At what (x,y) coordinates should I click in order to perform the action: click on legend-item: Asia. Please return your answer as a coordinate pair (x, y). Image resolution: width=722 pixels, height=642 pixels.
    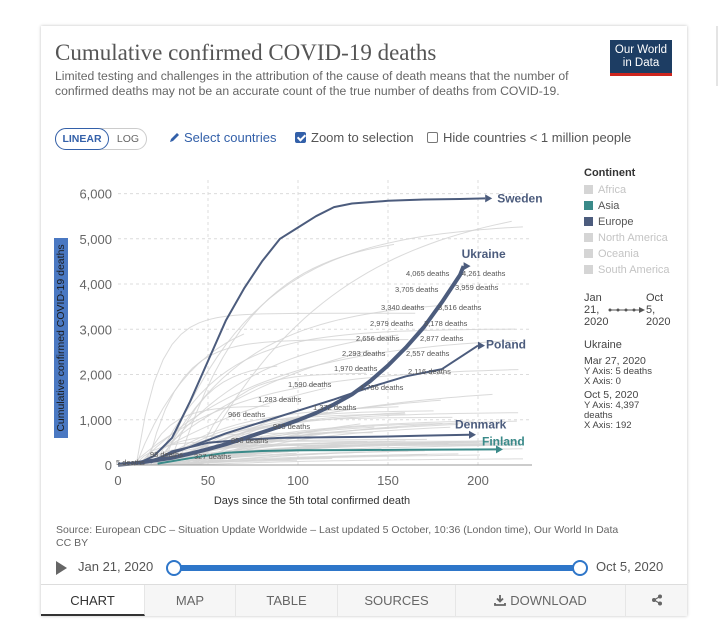
    Looking at the image, I should click on (627, 206).